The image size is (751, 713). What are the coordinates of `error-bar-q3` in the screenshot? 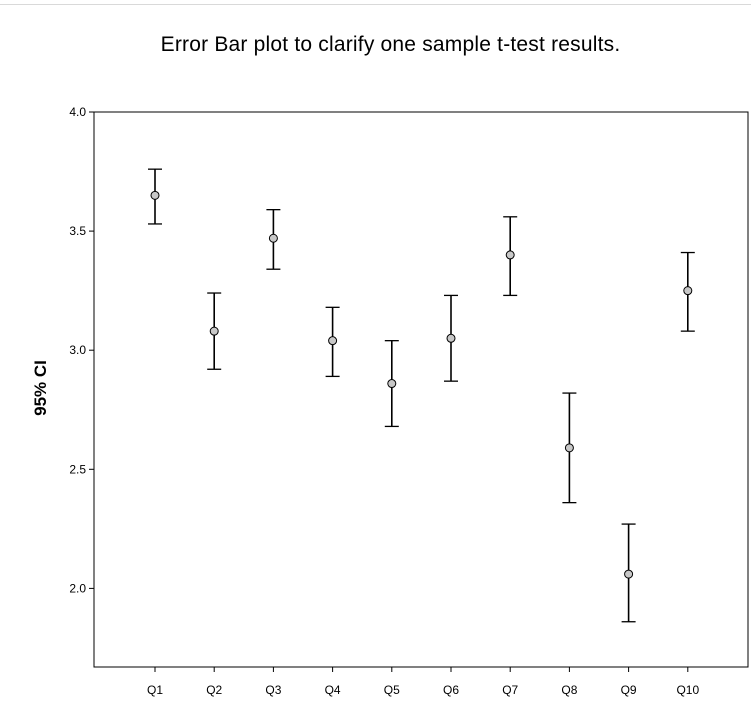 It's located at (273, 239).